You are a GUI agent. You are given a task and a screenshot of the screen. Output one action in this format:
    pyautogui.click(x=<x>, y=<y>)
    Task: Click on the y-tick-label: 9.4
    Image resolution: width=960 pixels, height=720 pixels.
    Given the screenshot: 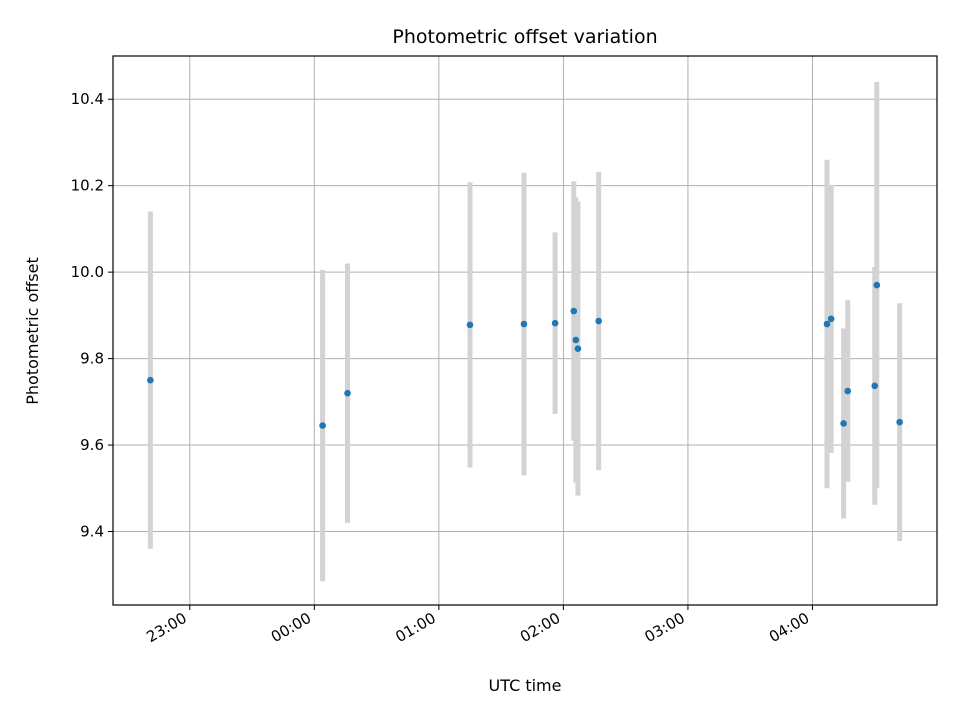 What is the action you would take?
    pyautogui.click(x=92, y=532)
    